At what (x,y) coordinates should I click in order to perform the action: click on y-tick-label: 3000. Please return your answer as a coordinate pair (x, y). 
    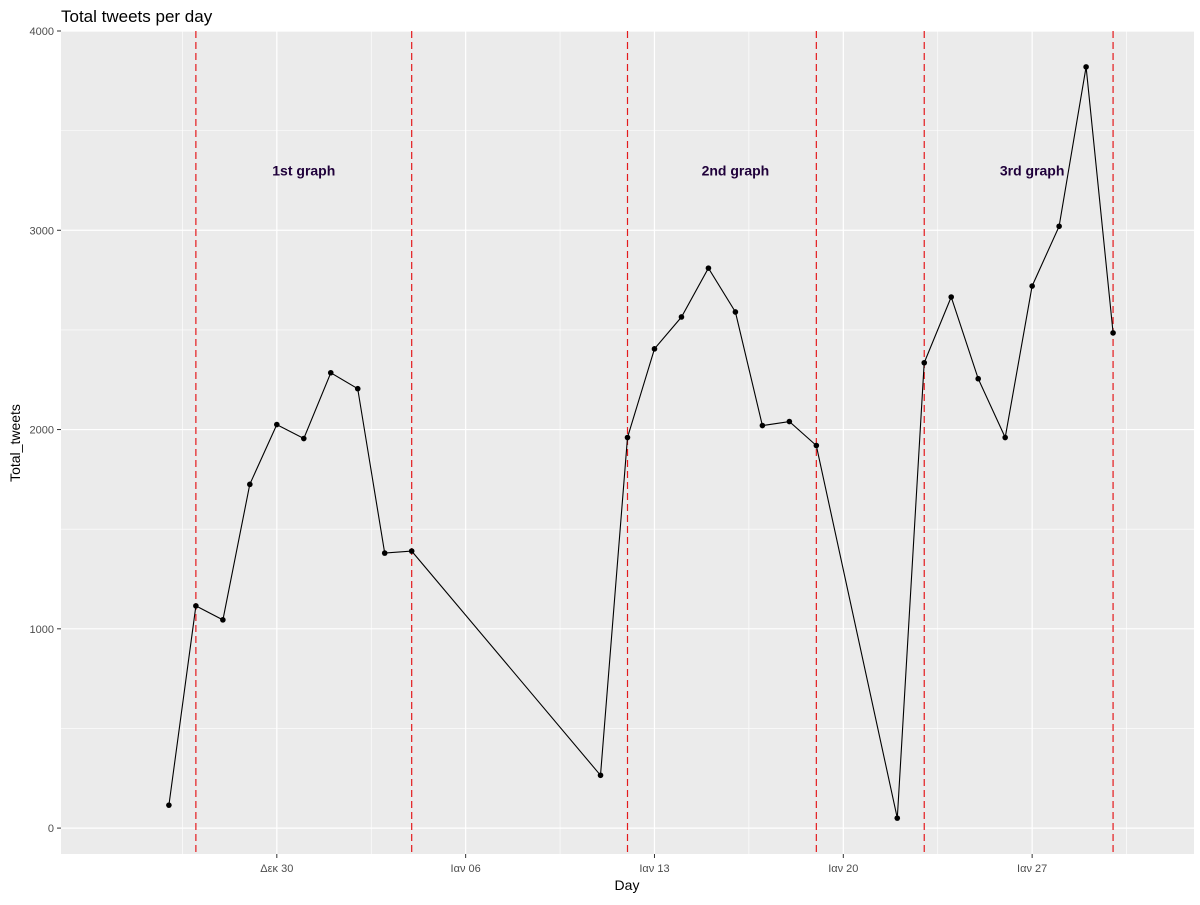
    Looking at the image, I should click on (42, 231).